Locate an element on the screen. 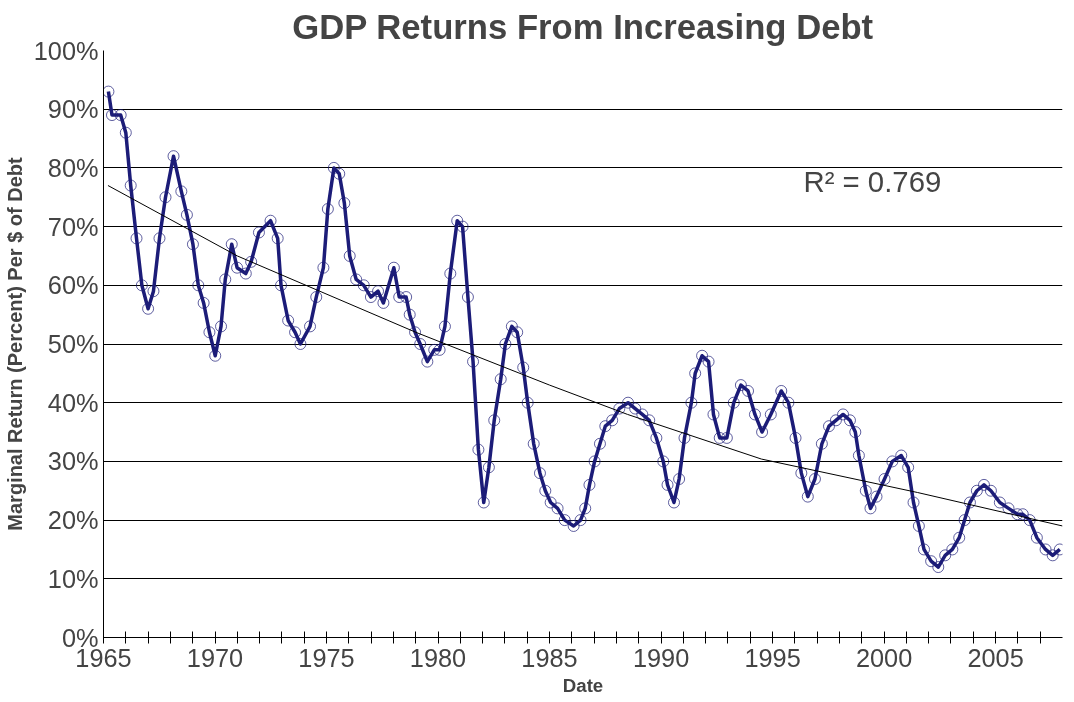  x-tick-label: 1985 is located at coordinates (549, 657).